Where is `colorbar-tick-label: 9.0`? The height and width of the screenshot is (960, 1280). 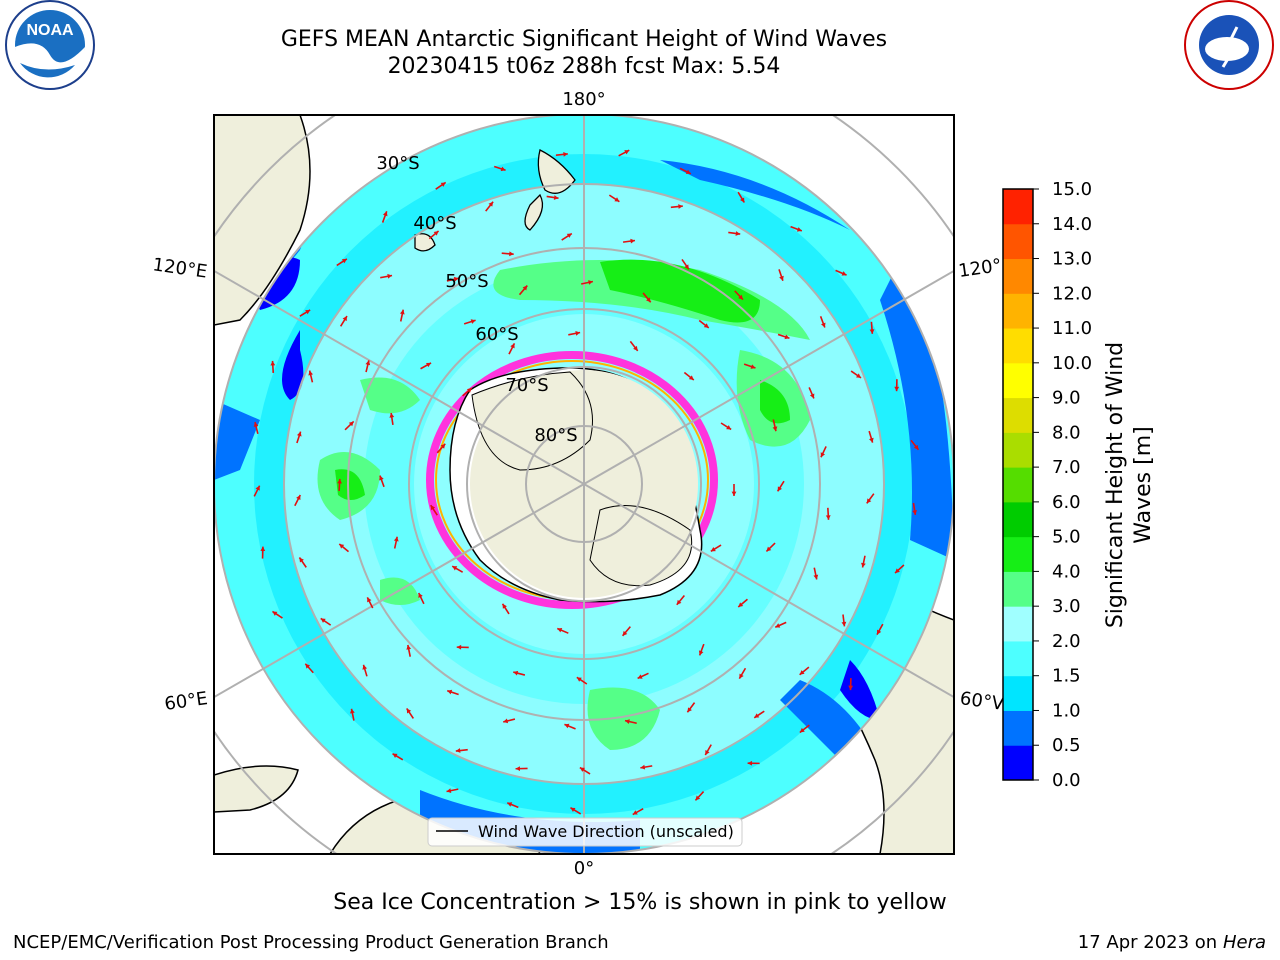 colorbar-tick-label: 9.0 is located at coordinates (1066, 398).